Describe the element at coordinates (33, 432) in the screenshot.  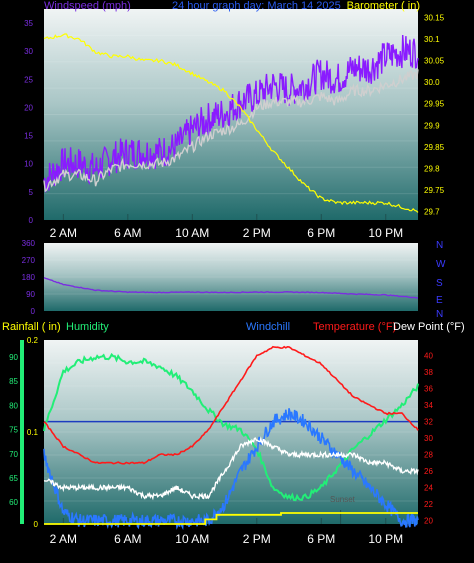
I see `rainfall-tick-label: 0.1` at that location.